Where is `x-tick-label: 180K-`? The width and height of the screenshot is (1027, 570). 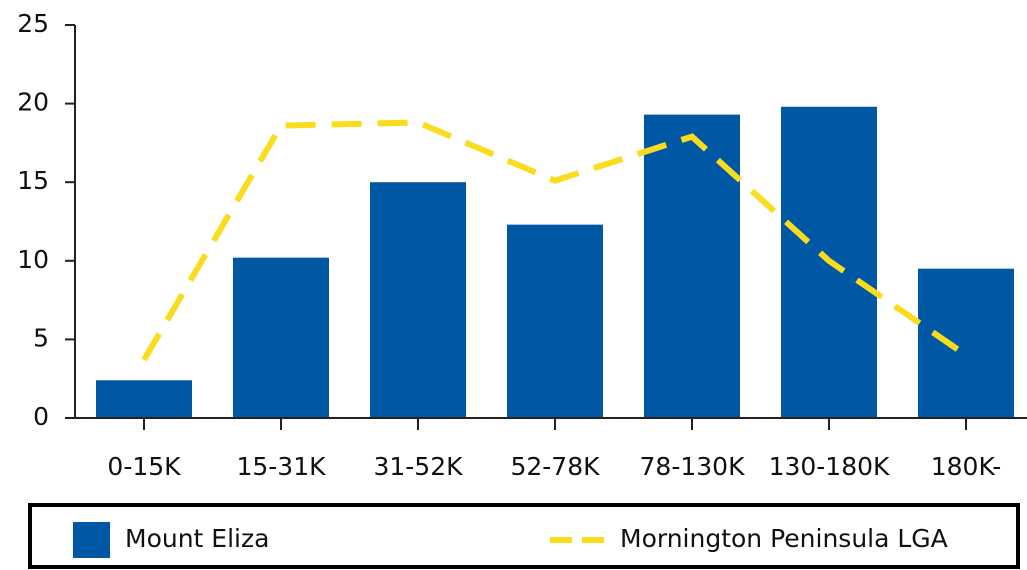
x-tick-label: 180K- is located at coordinates (966, 466).